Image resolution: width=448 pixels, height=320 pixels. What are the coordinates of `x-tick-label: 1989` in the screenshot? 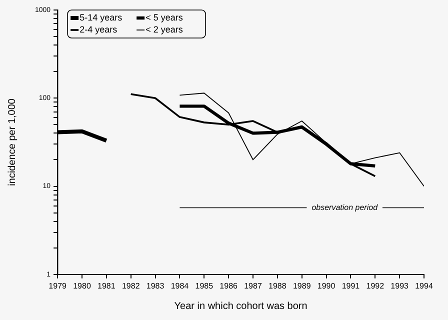 It's located at (302, 285).